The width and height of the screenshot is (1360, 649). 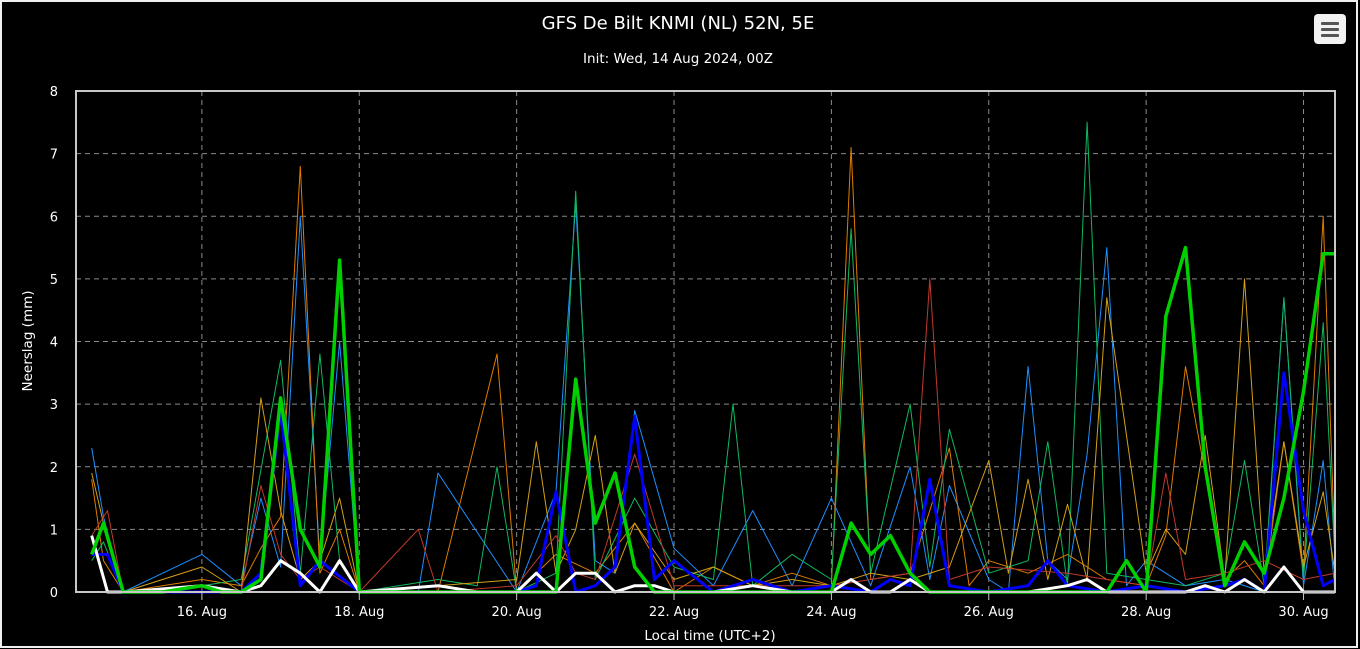 What do you see at coordinates (359, 612) in the screenshot?
I see `x-tick-label: 18. Aug` at bounding box center [359, 612].